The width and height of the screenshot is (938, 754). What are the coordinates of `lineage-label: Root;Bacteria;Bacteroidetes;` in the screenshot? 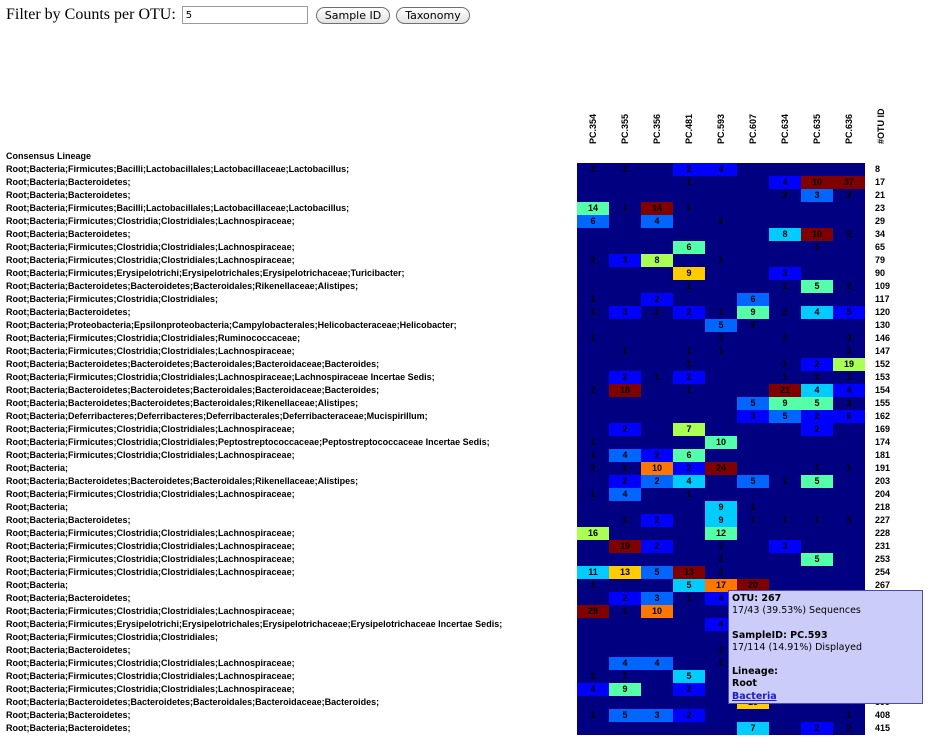 It's located at (68, 650).